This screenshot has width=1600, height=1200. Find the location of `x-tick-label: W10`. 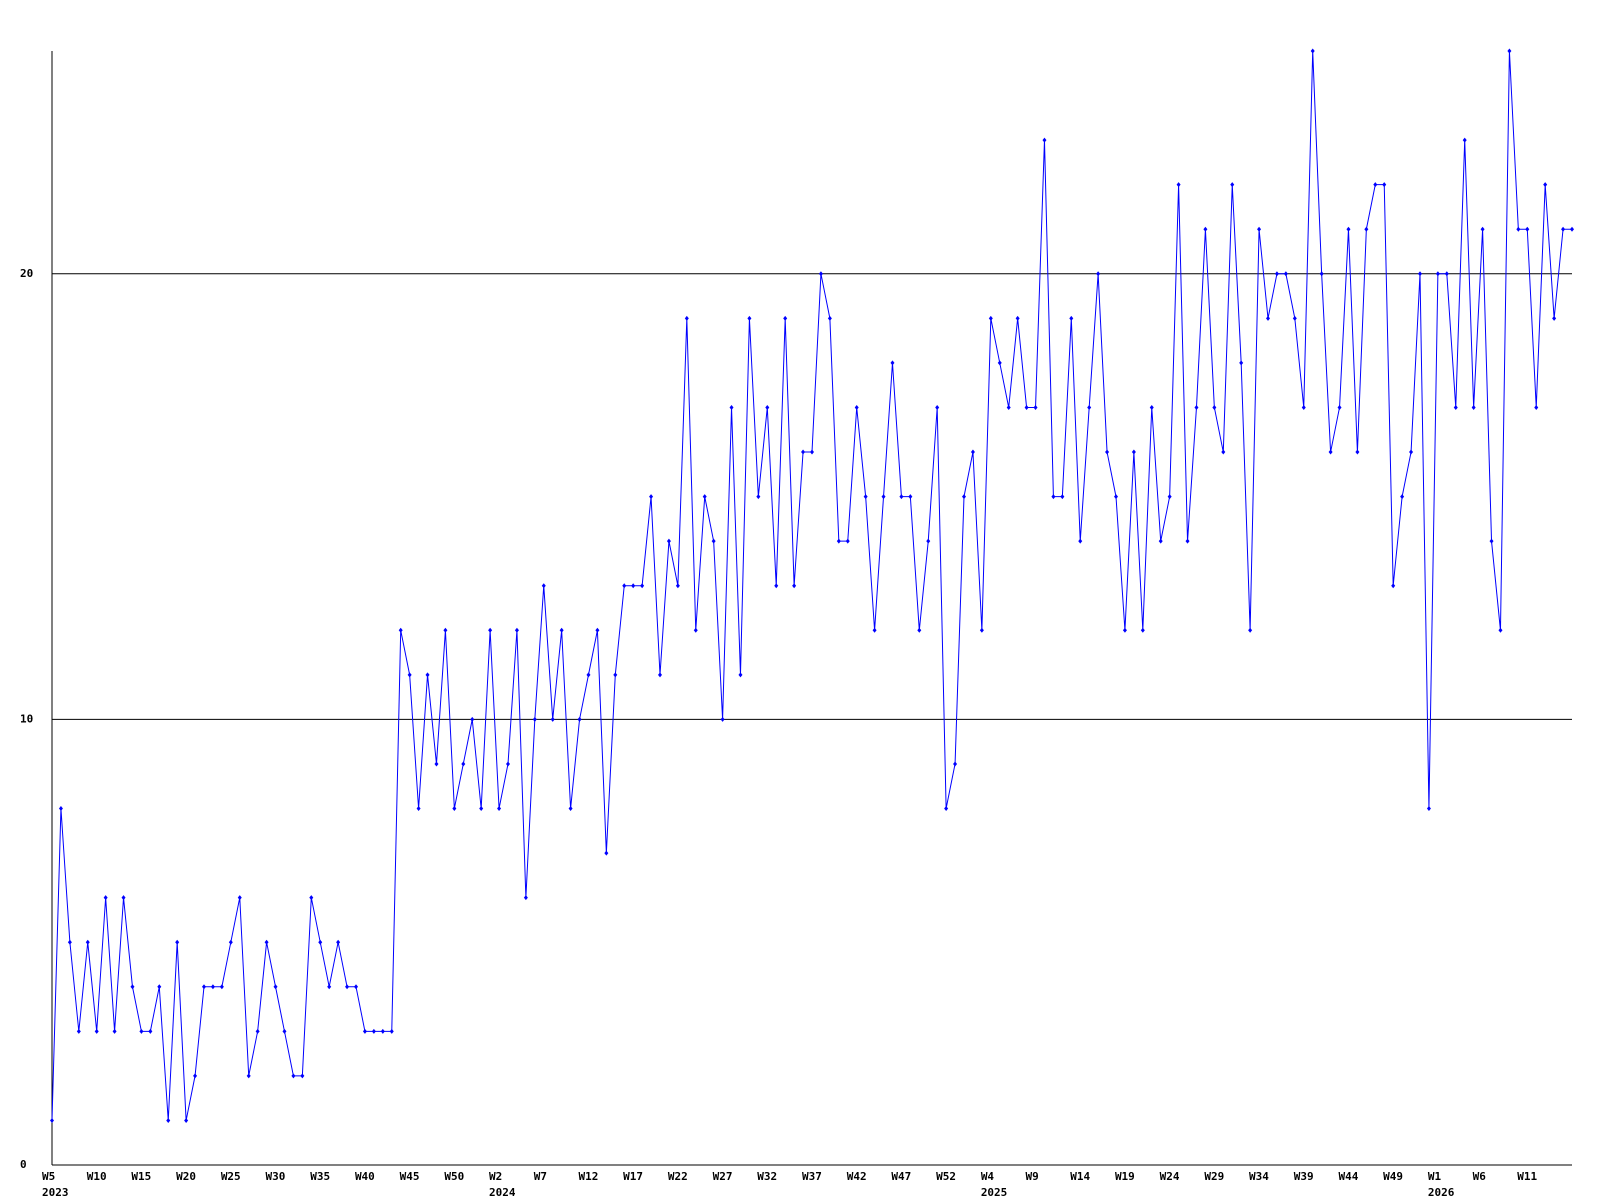

x-tick-label: W10 is located at coordinates (97, 1176).